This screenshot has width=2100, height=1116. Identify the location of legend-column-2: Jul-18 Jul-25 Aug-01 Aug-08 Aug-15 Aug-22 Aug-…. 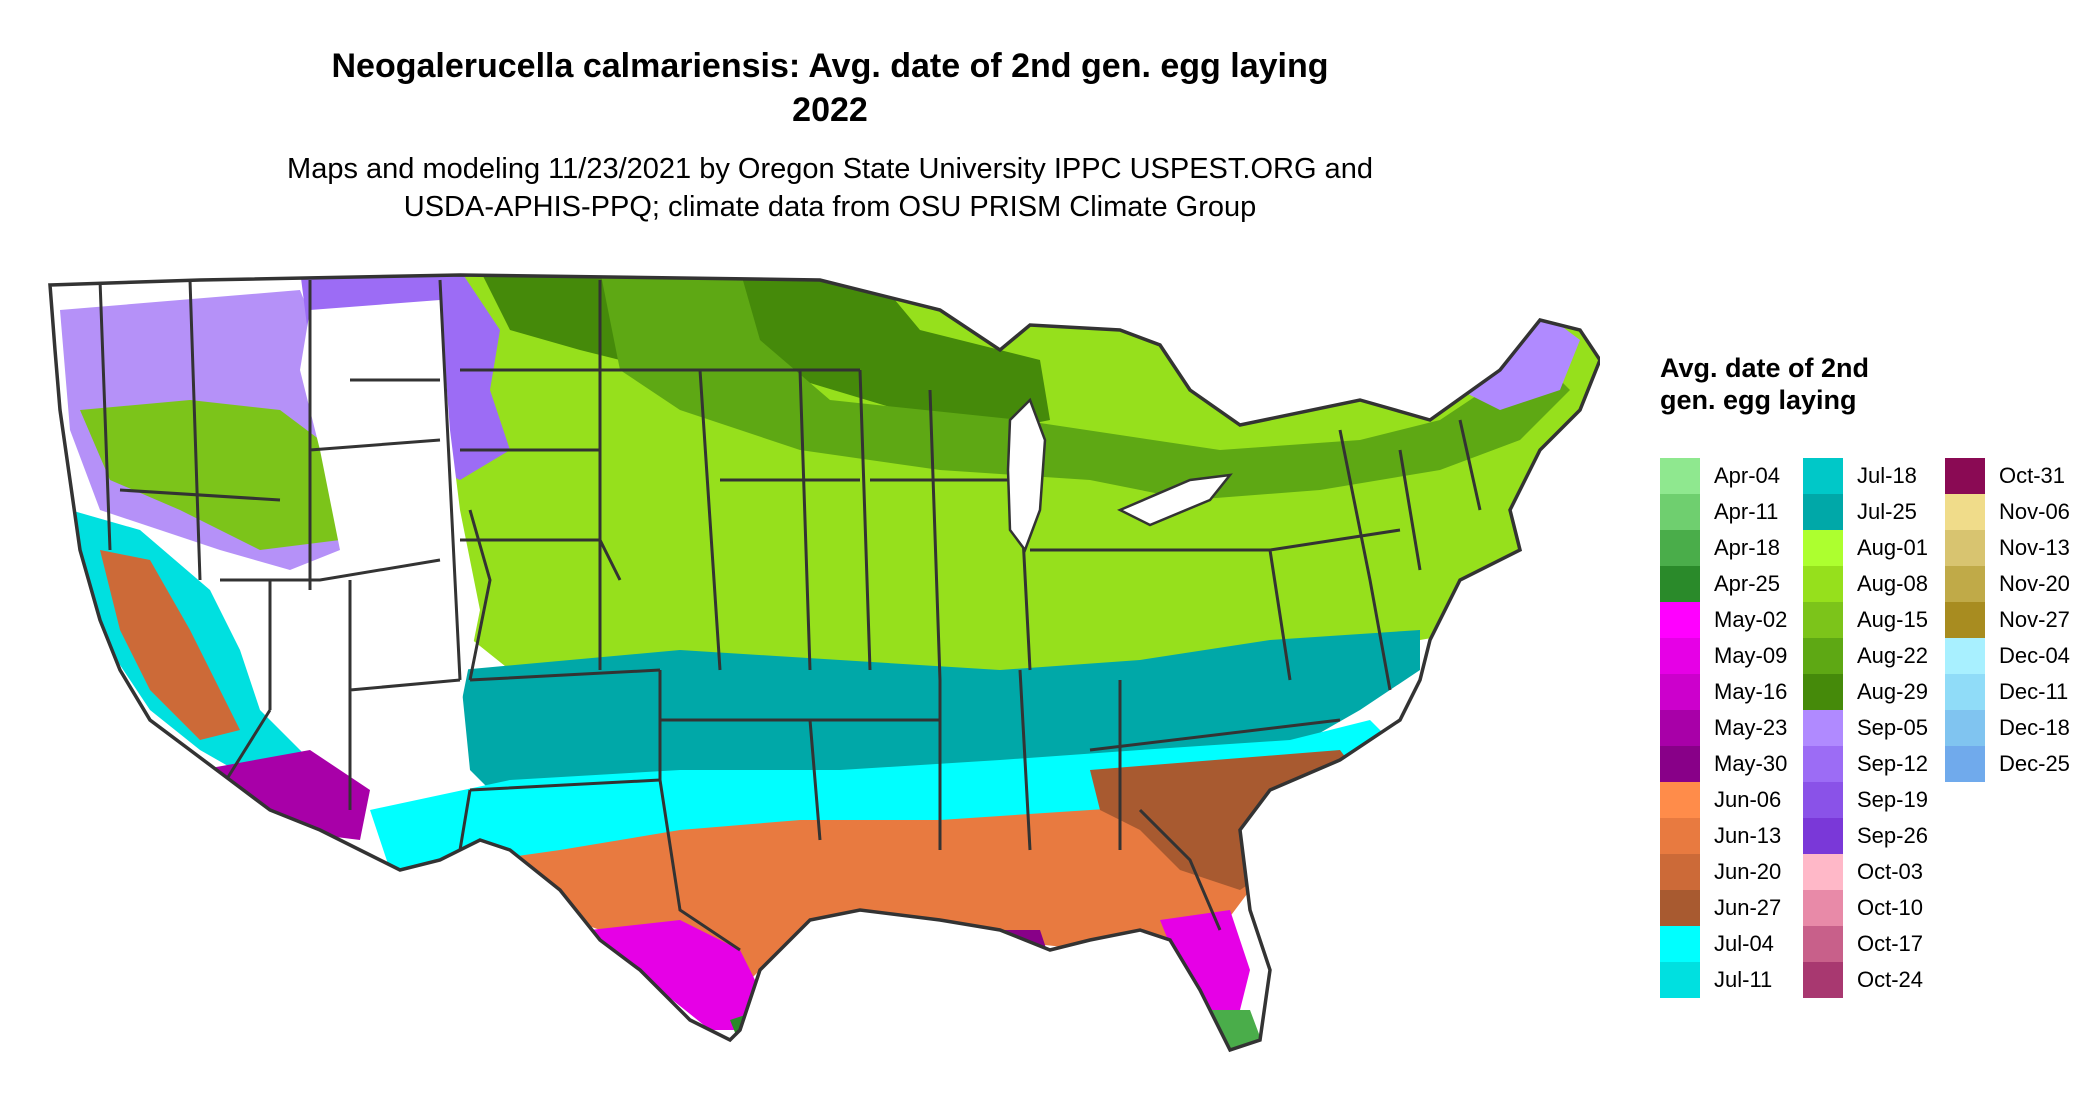
(1878, 728).